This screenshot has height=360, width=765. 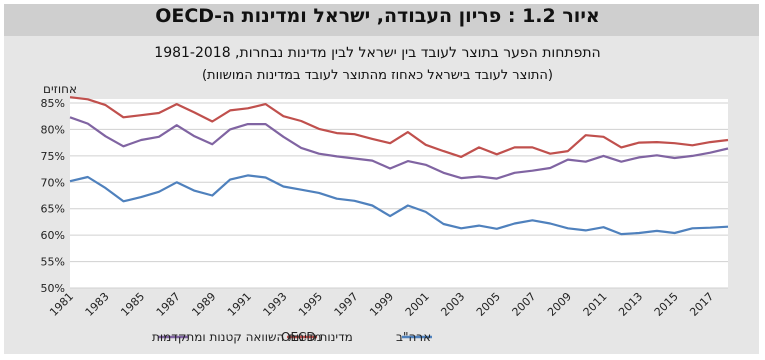 I want to click on x-tick-label: 2001, so click(x=417, y=304).